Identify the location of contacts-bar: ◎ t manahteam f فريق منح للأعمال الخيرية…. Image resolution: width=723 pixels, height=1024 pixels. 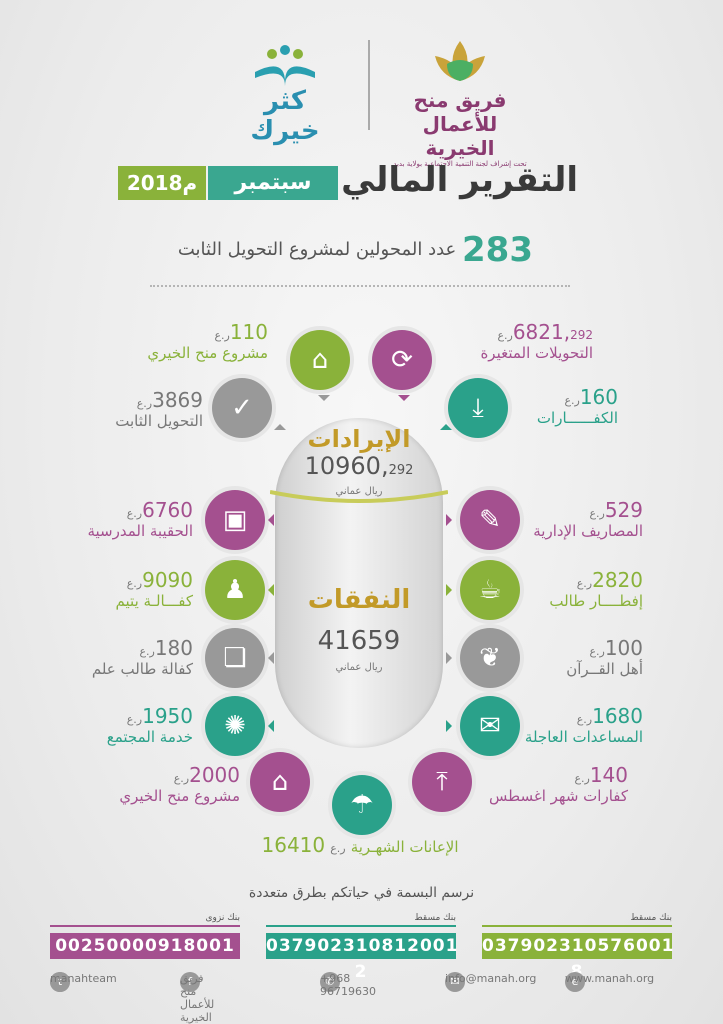
(370, 996).